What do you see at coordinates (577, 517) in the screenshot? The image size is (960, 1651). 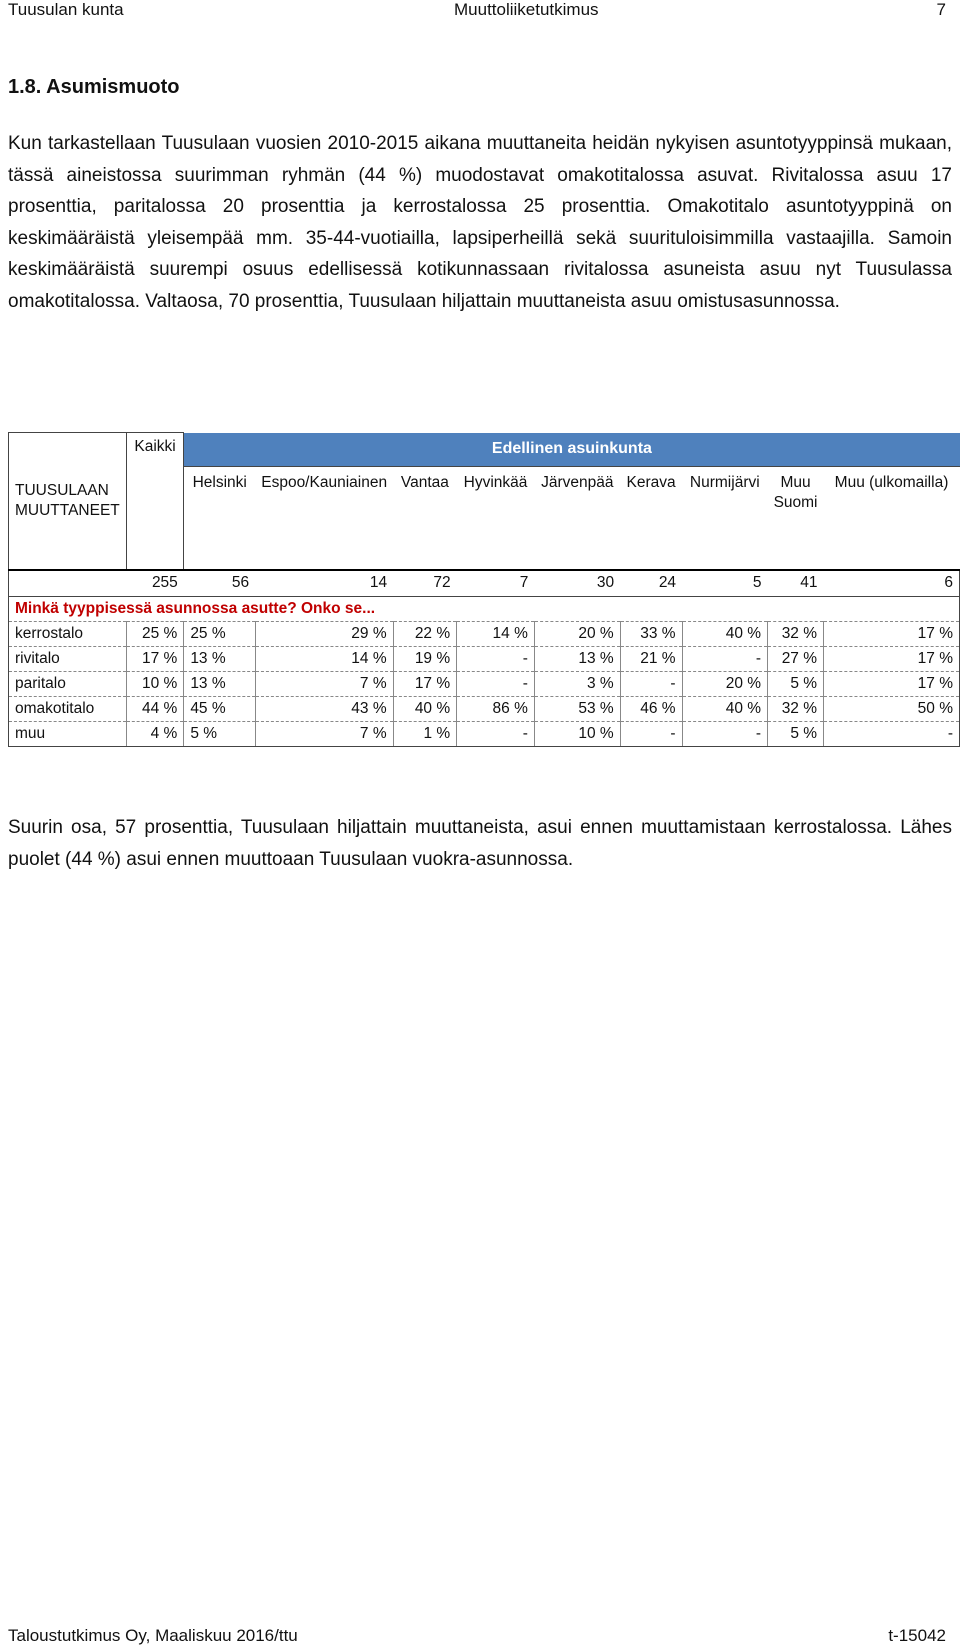 I see `column-header: Järvenpää` at bounding box center [577, 517].